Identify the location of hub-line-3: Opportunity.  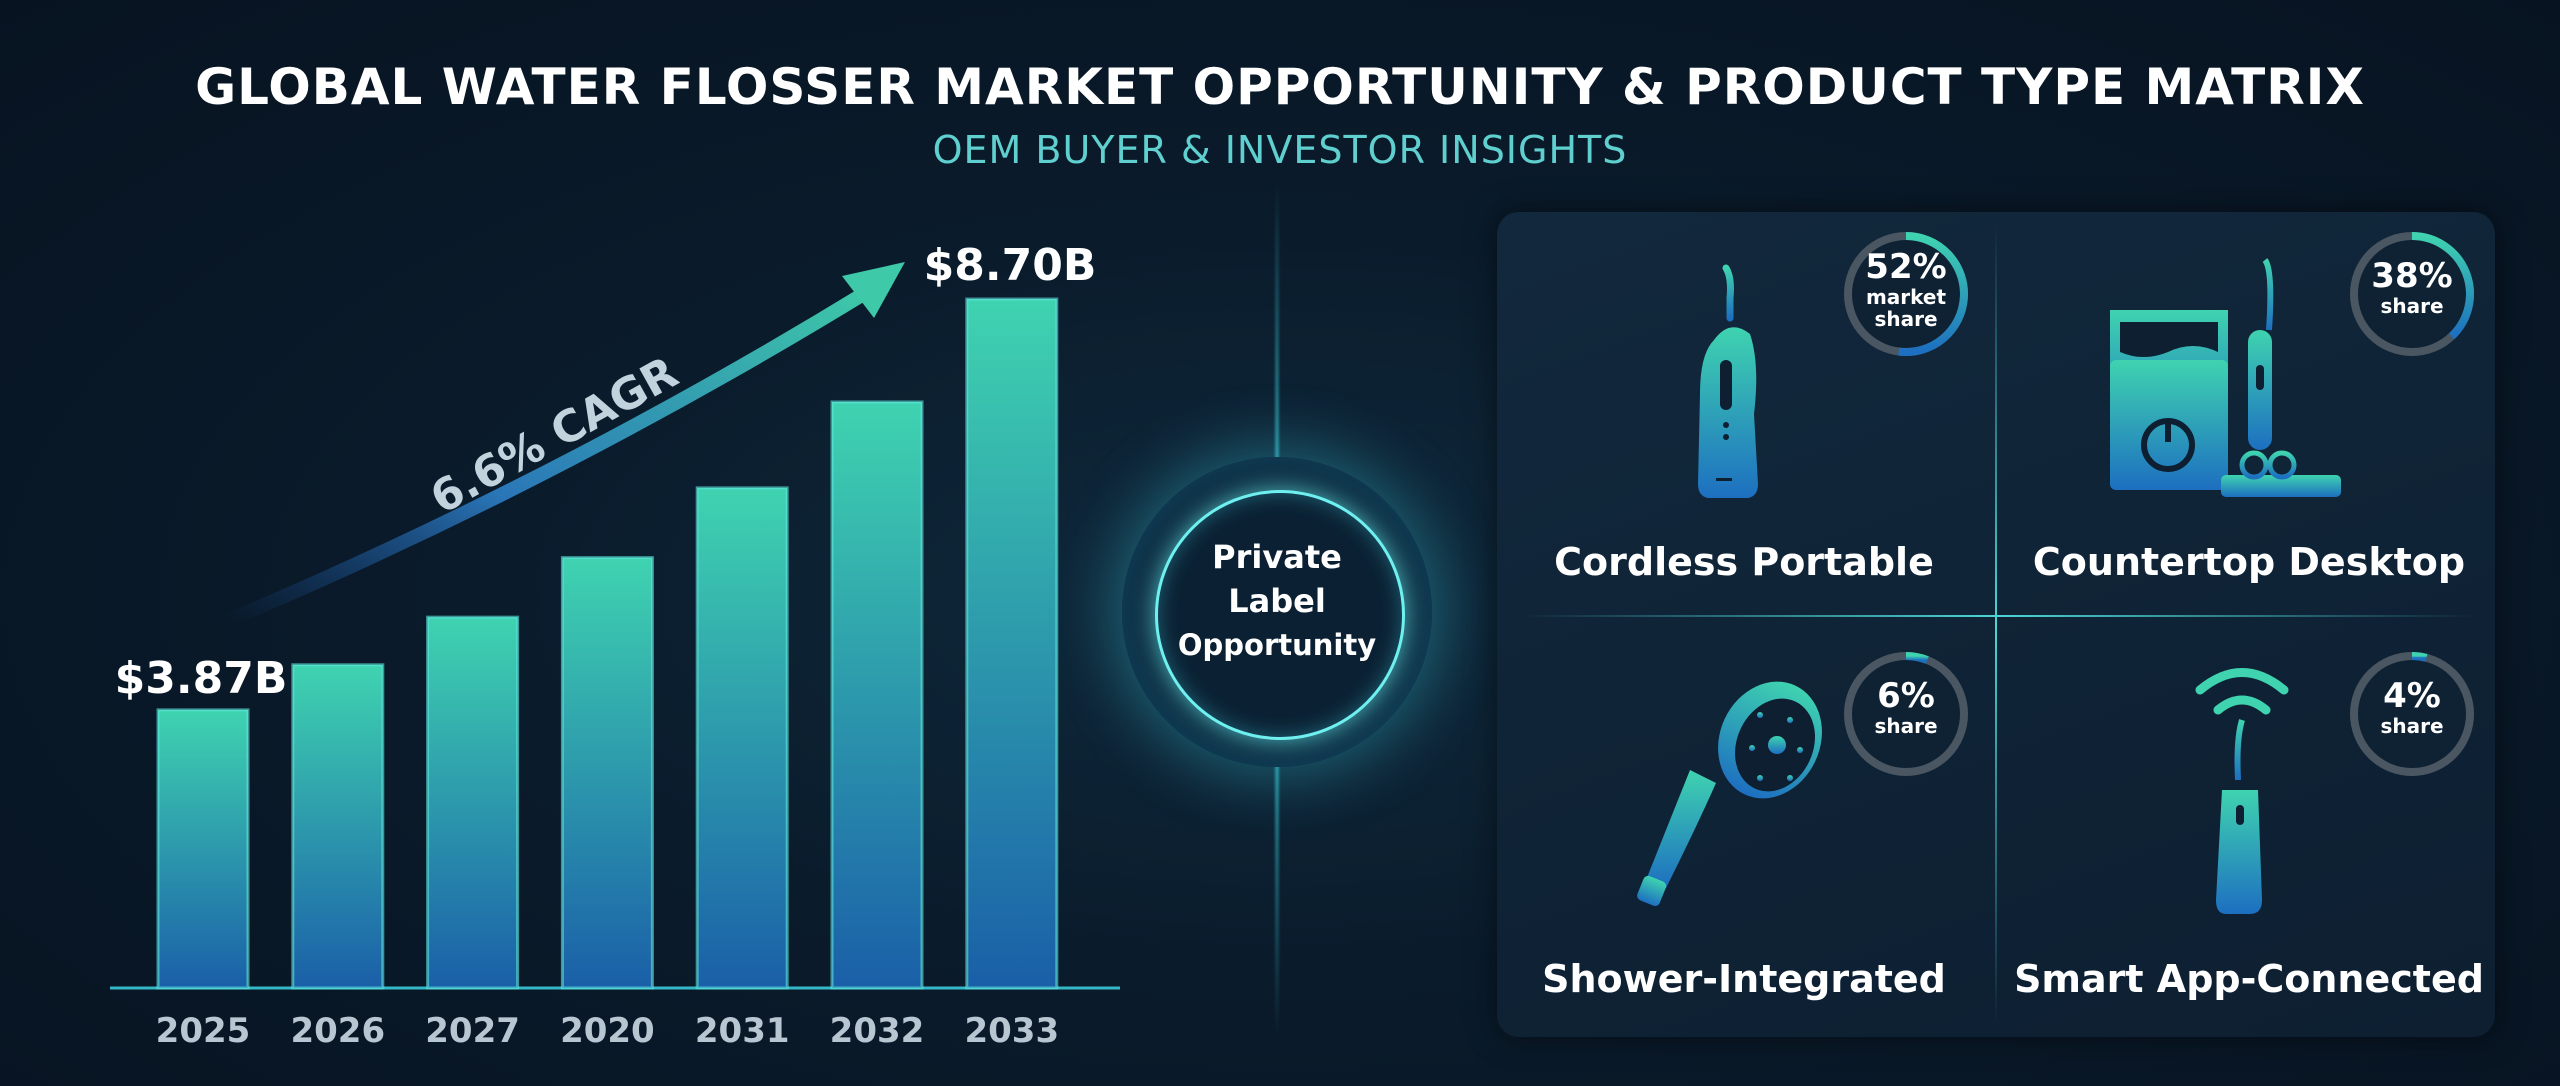
(1277, 645).